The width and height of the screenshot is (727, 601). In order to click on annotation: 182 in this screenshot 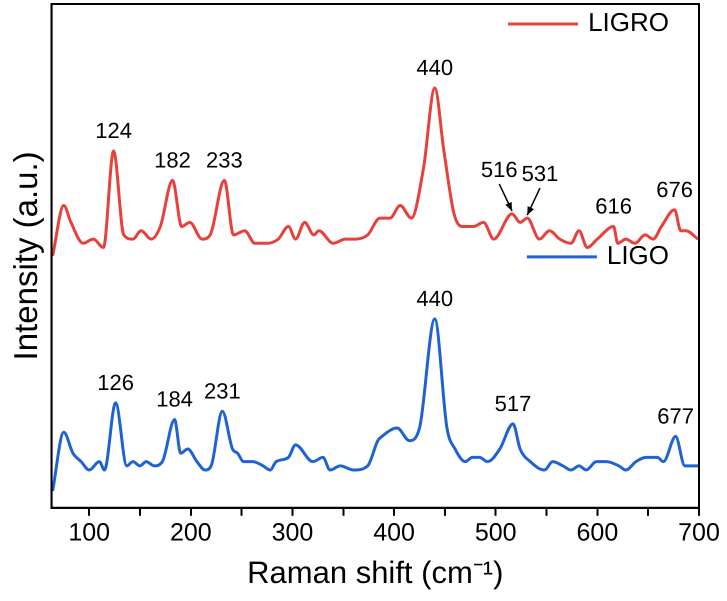, I will do `click(172, 159)`.